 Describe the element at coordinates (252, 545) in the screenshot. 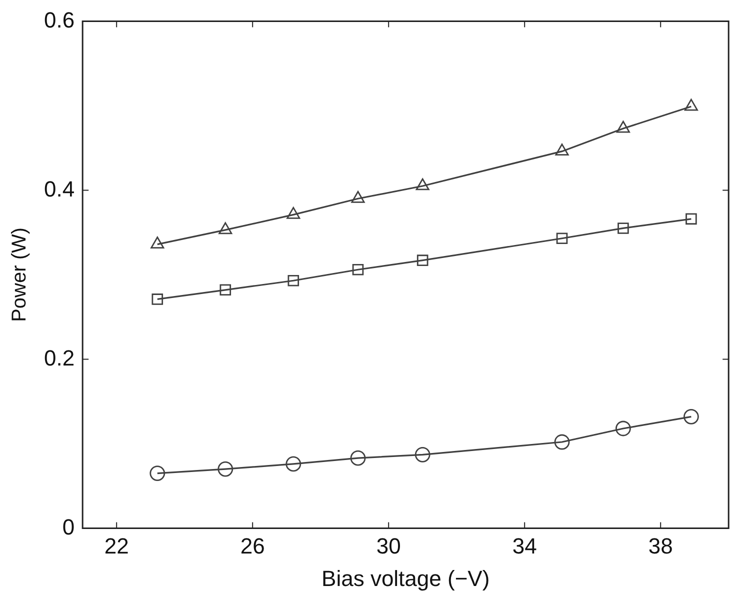

I see `x-tick-label: 26` at that location.